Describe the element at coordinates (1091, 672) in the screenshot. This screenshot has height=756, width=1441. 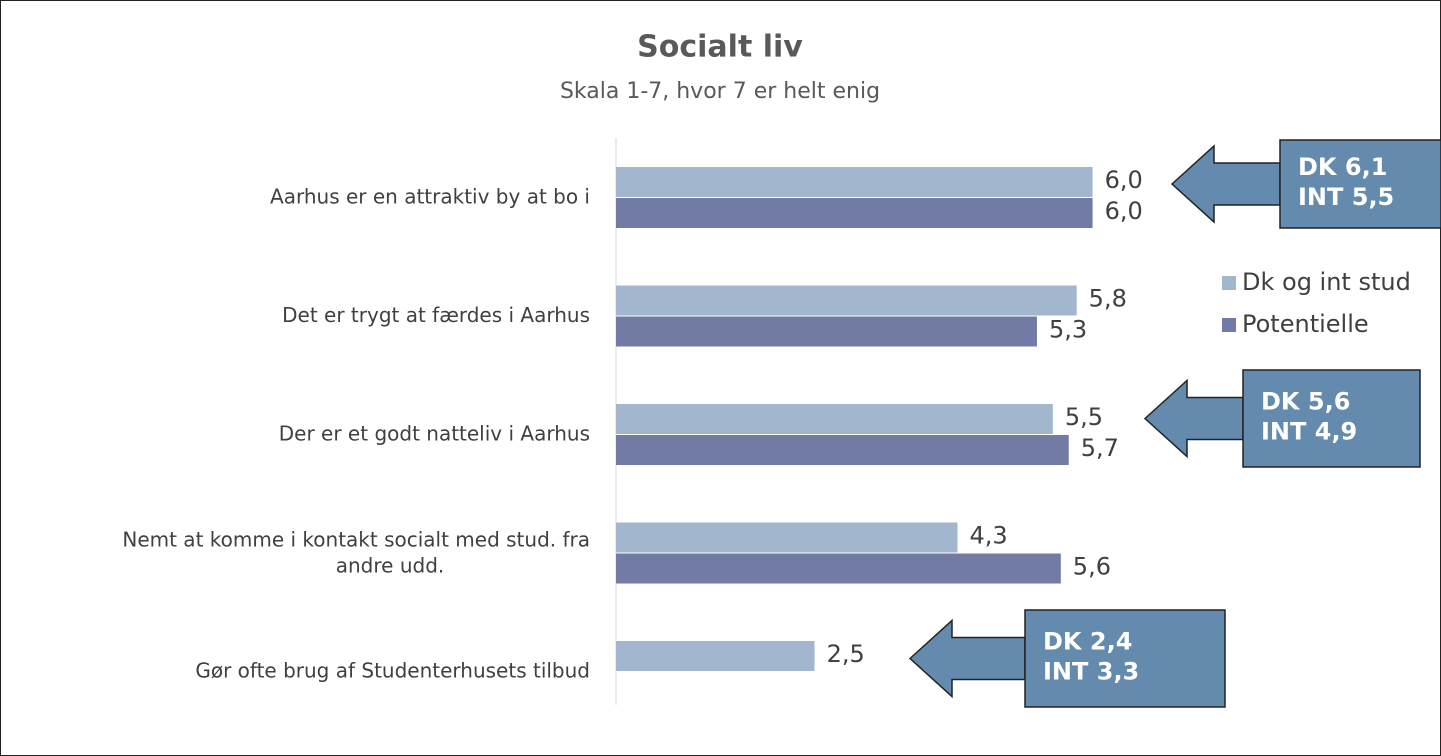
I see `callout-text: INT 3,3` at that location.